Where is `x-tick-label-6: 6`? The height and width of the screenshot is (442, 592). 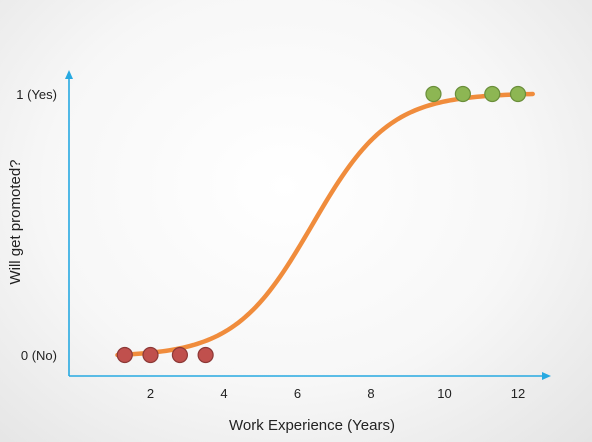 x-tick-label-6: 6 is located at coordinates (297, 393).